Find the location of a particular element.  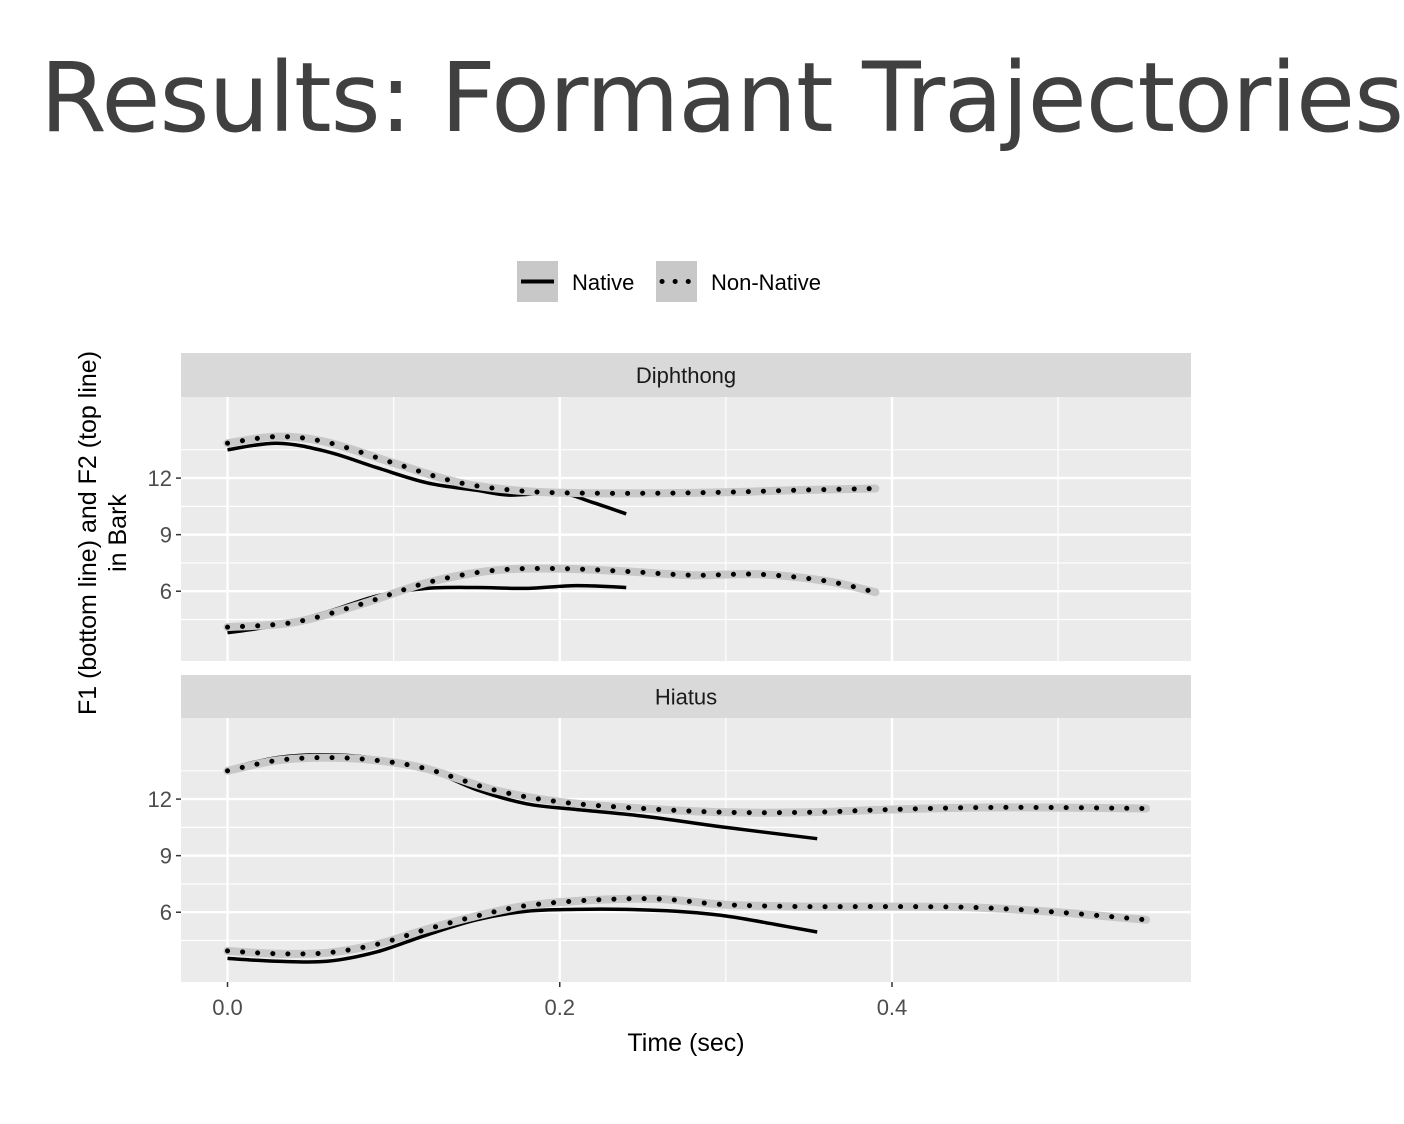

series-non-native-f2-diphthong-ribbon is located at coordinates (551, 465).